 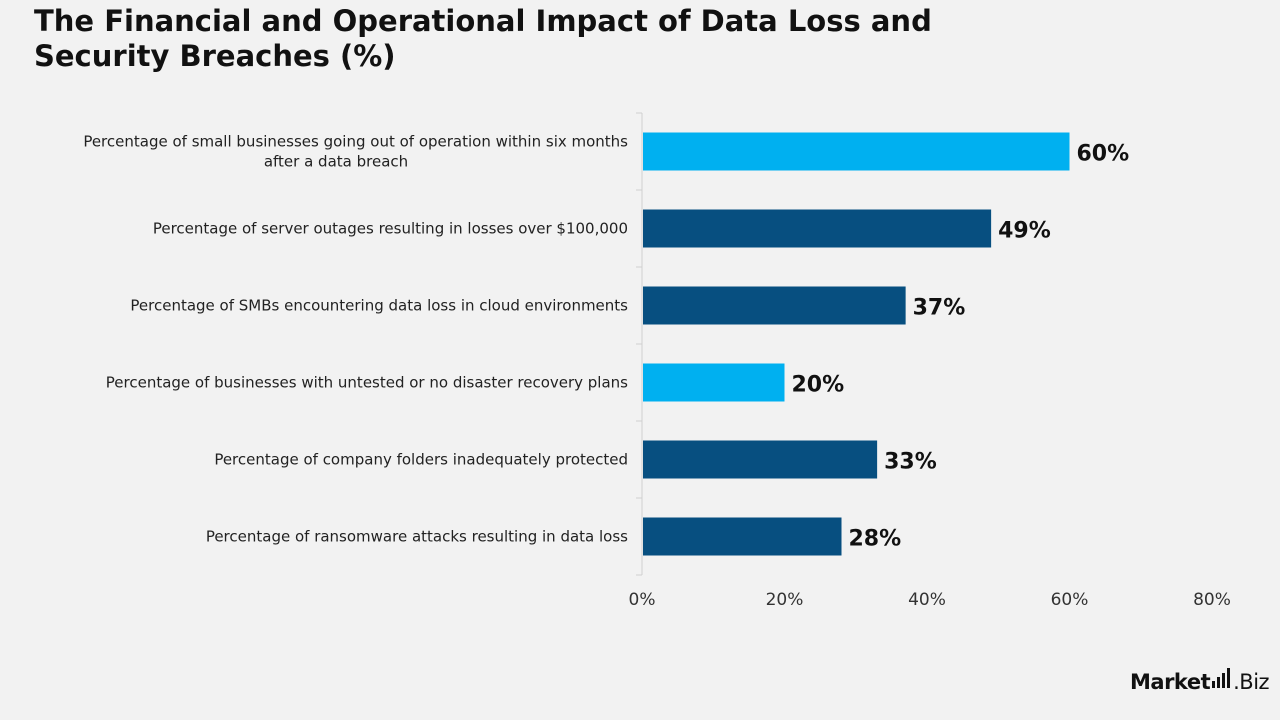 What do you see at coordinates (1103, 154) in the screenshot?
I see `data-label: 60%` at bounding box center [1103, 154].